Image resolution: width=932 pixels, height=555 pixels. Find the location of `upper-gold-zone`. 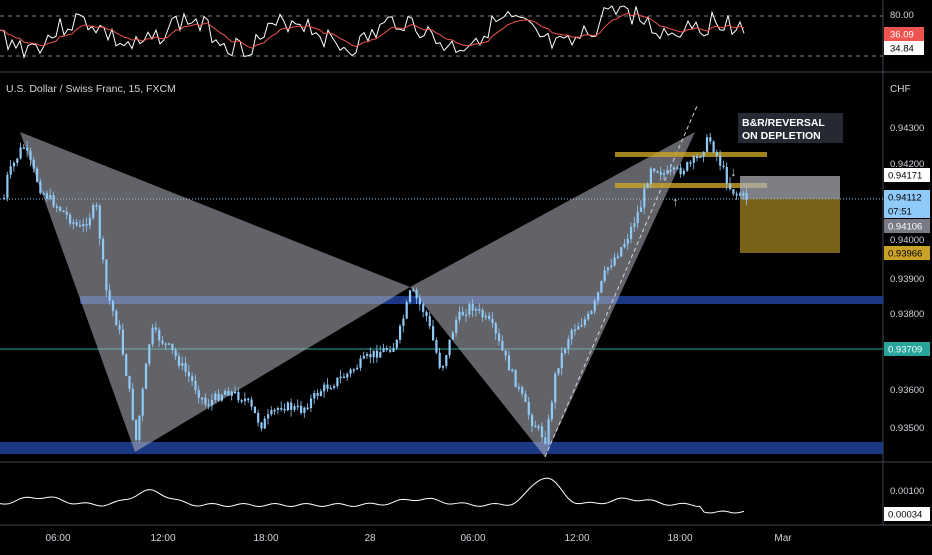

upper-gold-zone is located at coordinates (691, 154).